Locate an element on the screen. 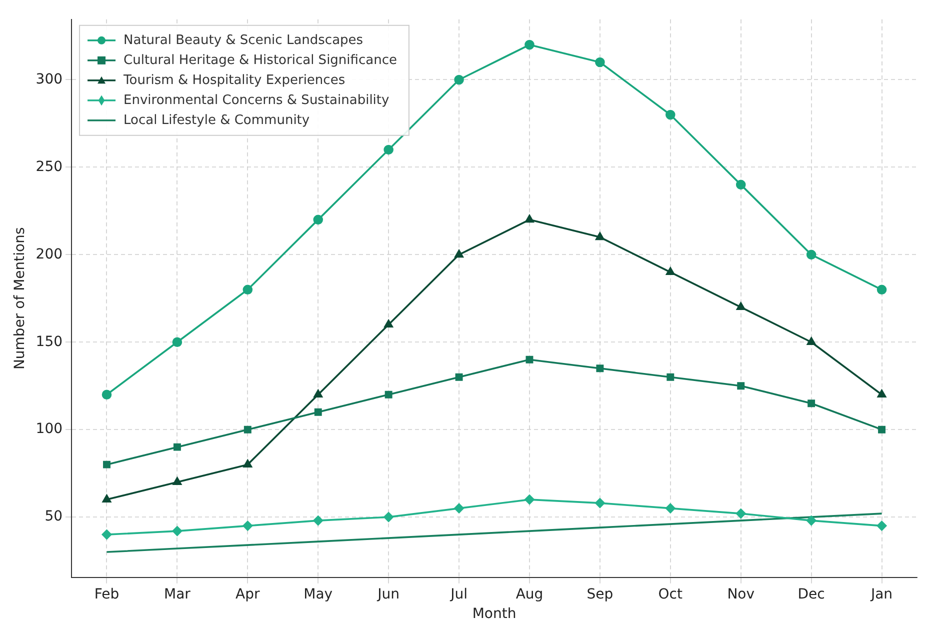 The height and width of the screenshot is (631, 935). x-tick-label: May is located at coordinates (318, 594).